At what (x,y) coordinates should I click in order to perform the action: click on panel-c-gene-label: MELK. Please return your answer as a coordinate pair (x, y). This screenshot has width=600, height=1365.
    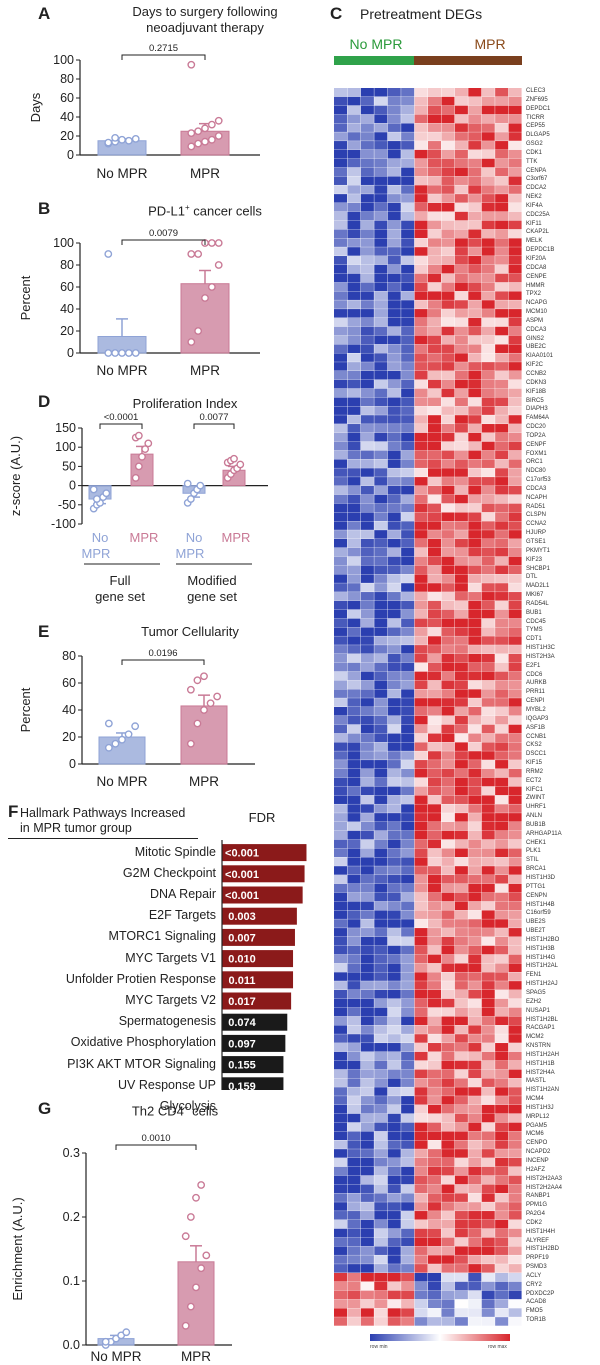
    Looking at the image, I should click on (534, 241).